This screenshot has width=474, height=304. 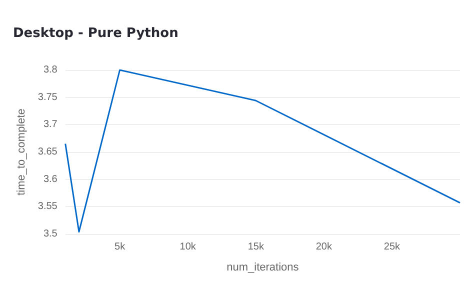 What do you see at coordinates (50, 179) in the screenshot?
I see `y-tick-label: 3.6` at bounding box center [50, 179].